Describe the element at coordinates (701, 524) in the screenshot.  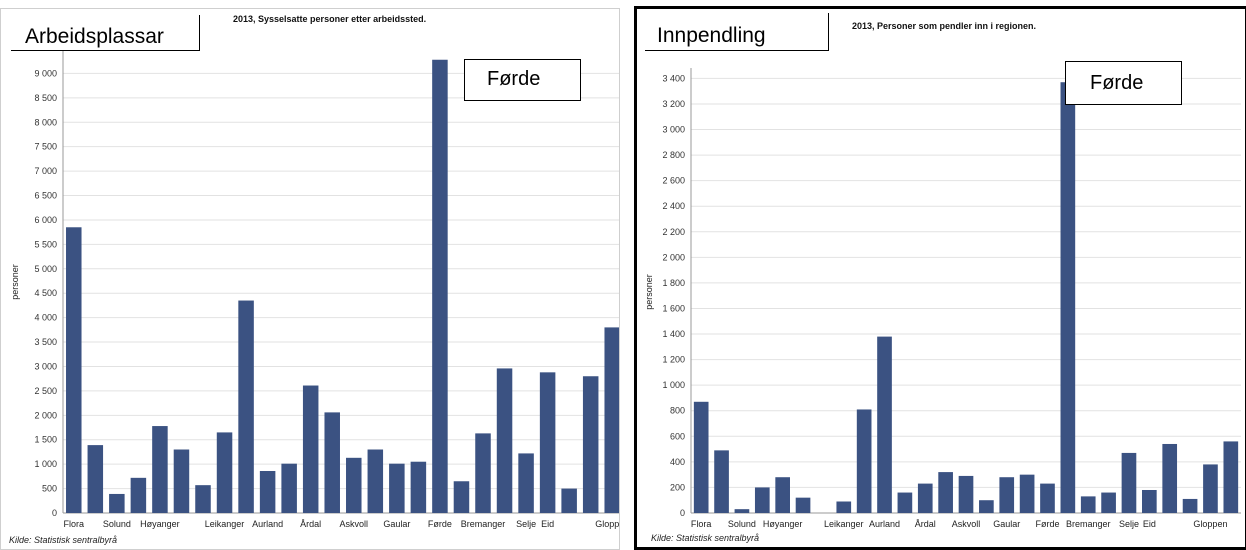
I see `x-tick-label: Flora` at that location.